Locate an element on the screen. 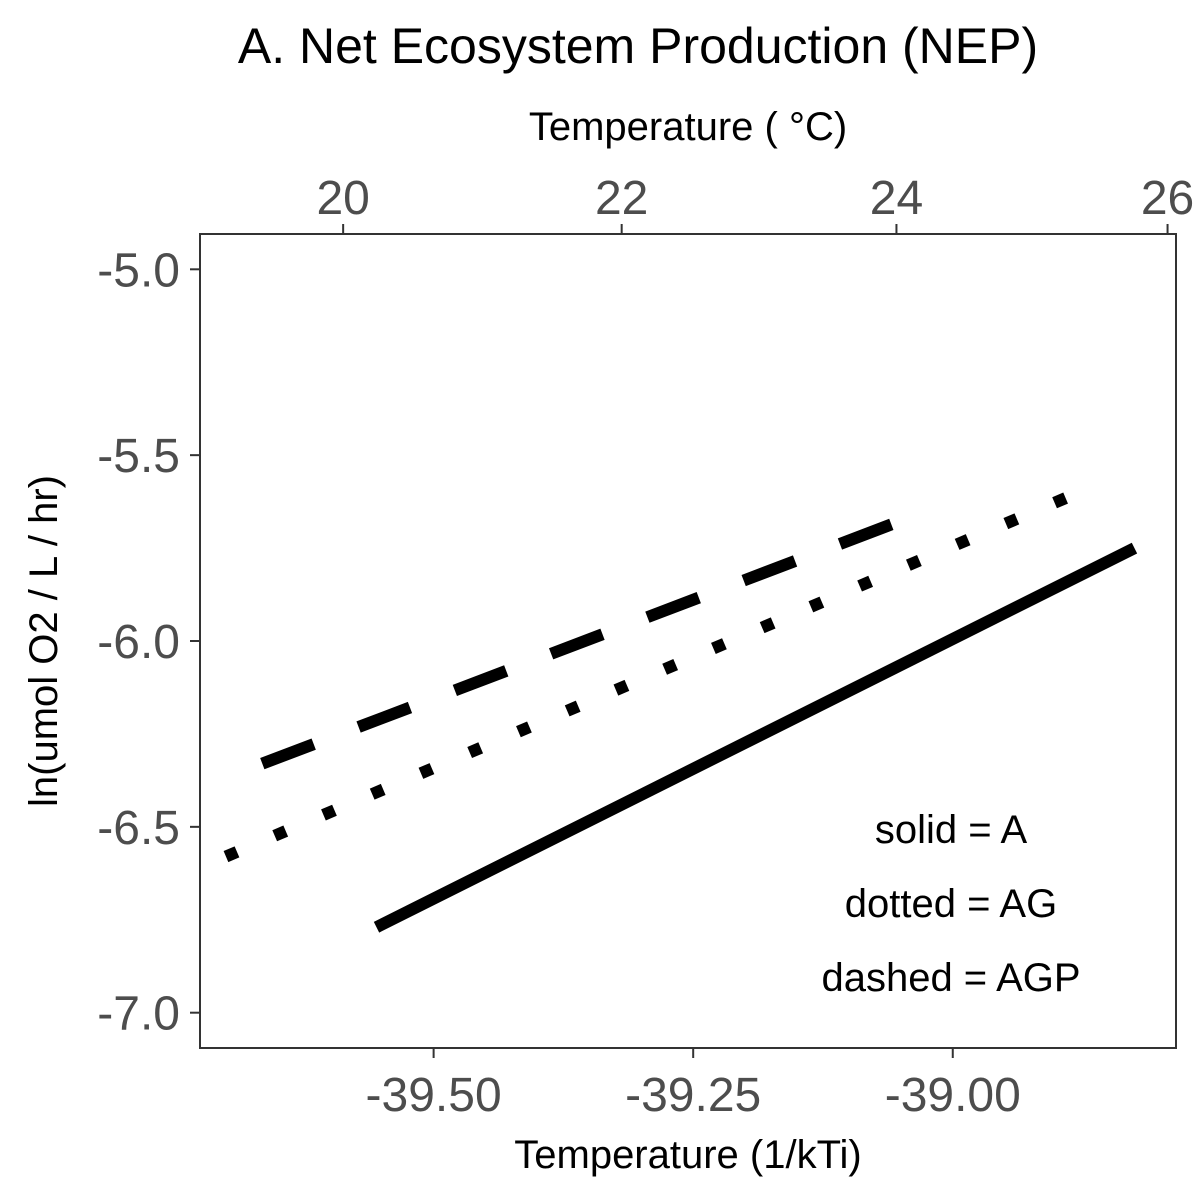 The height and width of the screenshot is (1200, 1200). x-tick-label: -39.50 is located at coordinates (434, 1095).